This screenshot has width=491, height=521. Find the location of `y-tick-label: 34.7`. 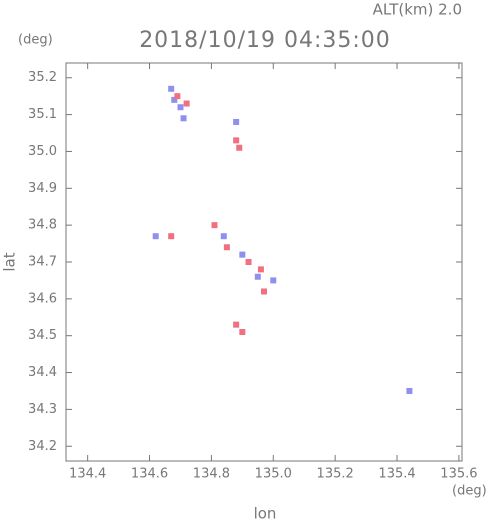

y-tick-label: 34.7 is located at coordinates (42, 262).